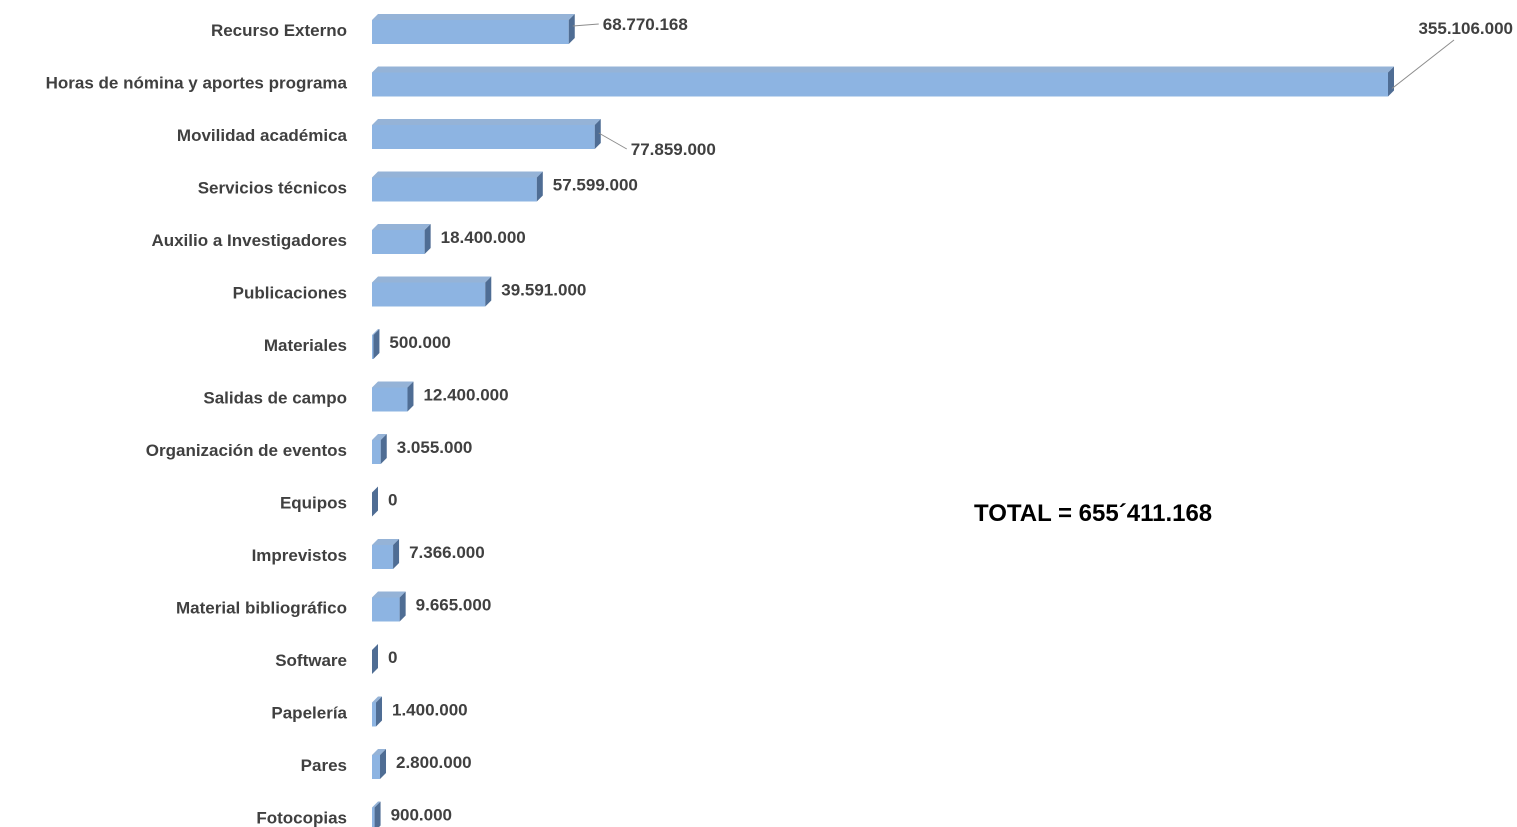 The image size is (1517, 827). What do you see at coordinates (262, 135) in the screenshot?
I see `category-label: Movilidad académica` at bounding box center [262, 135].